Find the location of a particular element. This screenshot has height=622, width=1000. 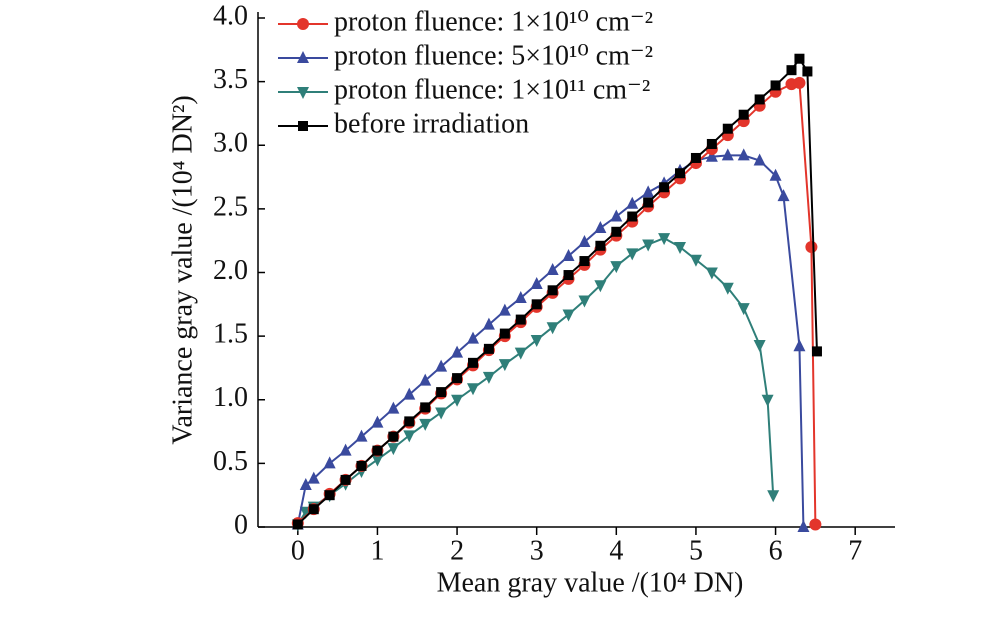

x-tick-label: 2 is located at coordinates (457, 550).